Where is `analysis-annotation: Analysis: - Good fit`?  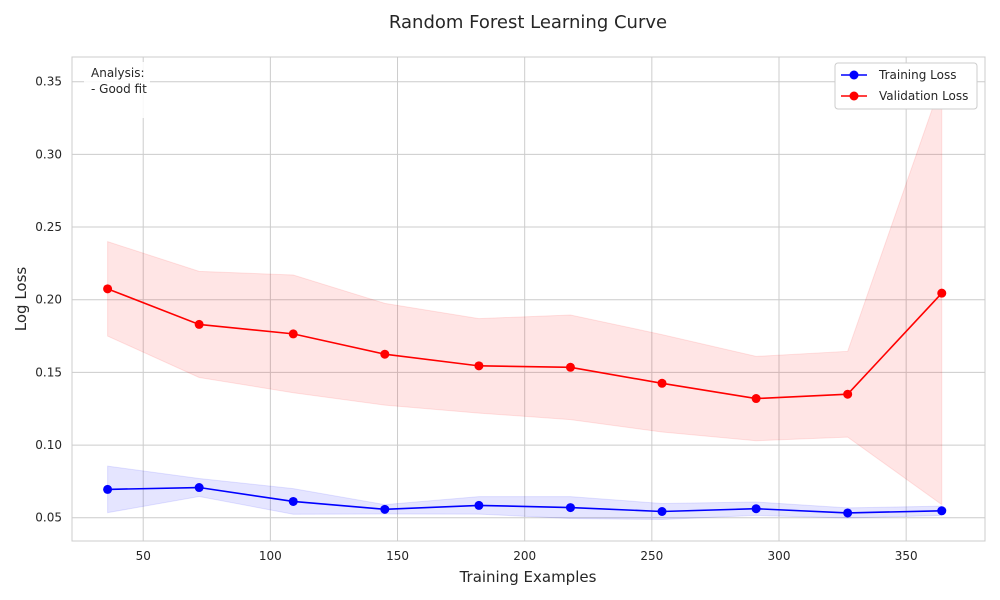
analysis-annotation: Analysis: - Good fit is located at coordinates (117, 90).